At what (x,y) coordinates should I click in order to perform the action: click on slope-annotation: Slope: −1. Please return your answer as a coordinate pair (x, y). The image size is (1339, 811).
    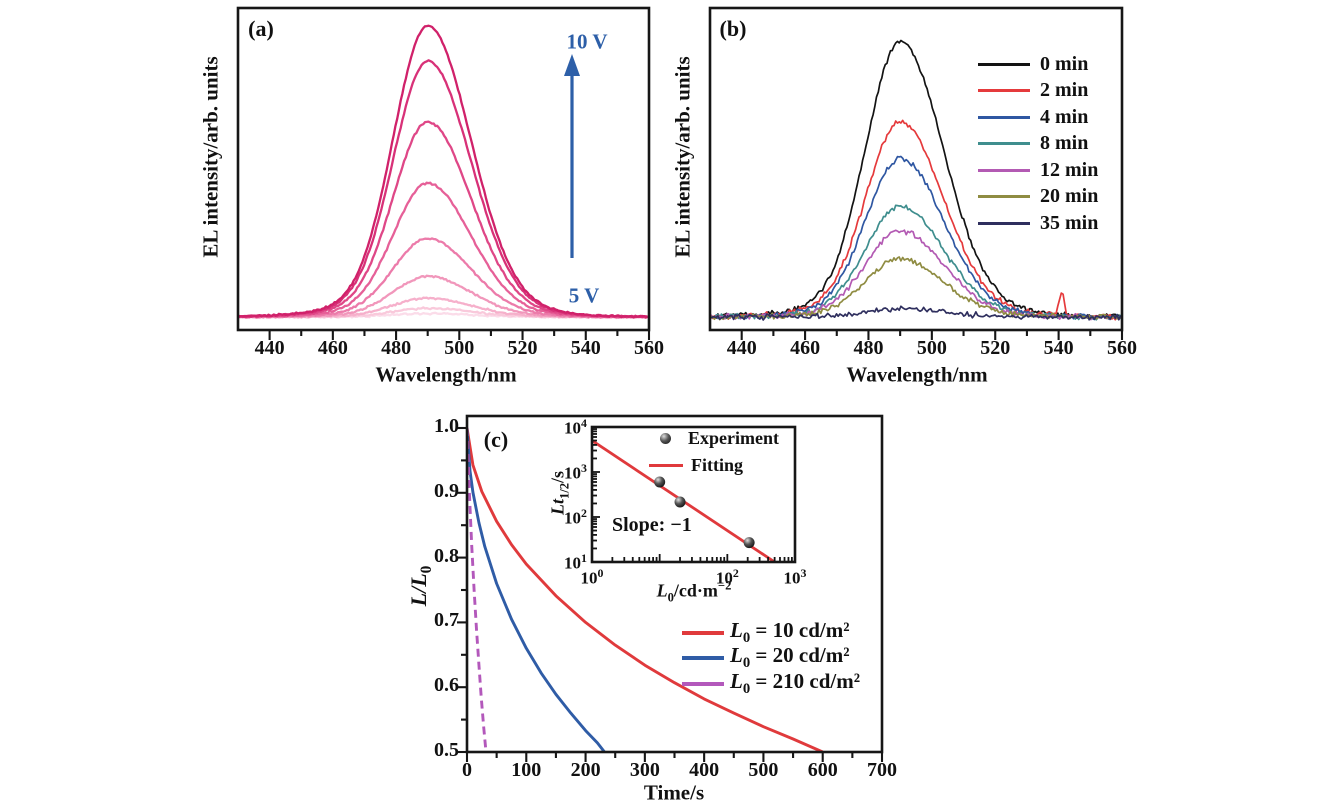
    Looking at the image, I should click on (652, 525).